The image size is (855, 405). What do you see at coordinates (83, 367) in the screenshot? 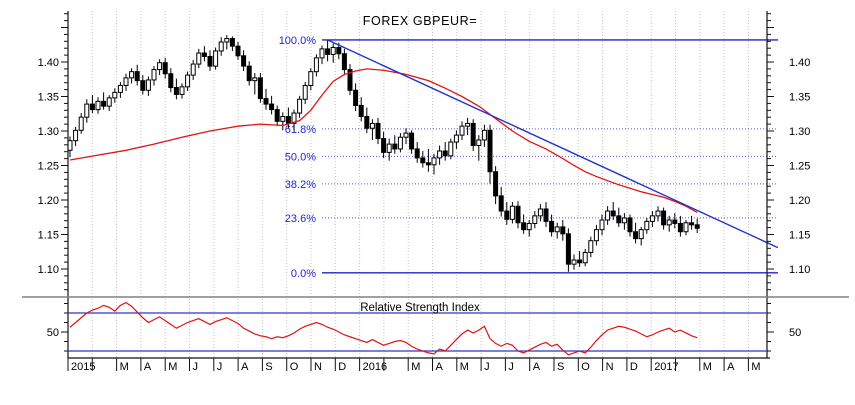
I see `x-axis-label: 2015` at bounding box center [83, 367].